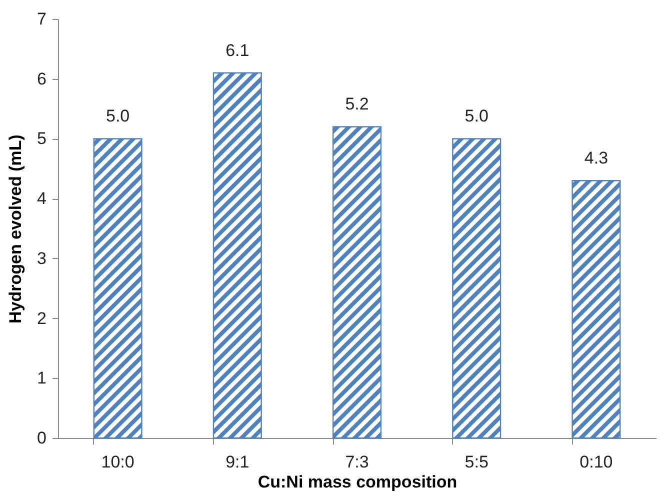  I want to click on x-tick-label: 7:3, so click(357, 462).